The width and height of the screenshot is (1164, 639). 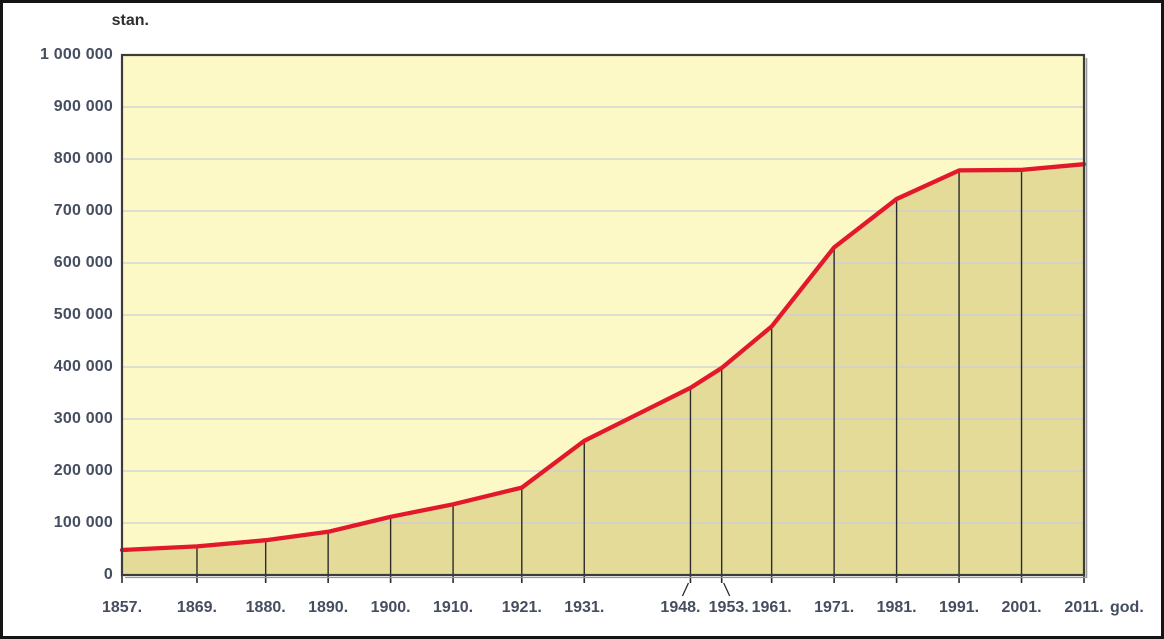 I want to click on y-tick-label: 300 000, so click(x=83, y=418).